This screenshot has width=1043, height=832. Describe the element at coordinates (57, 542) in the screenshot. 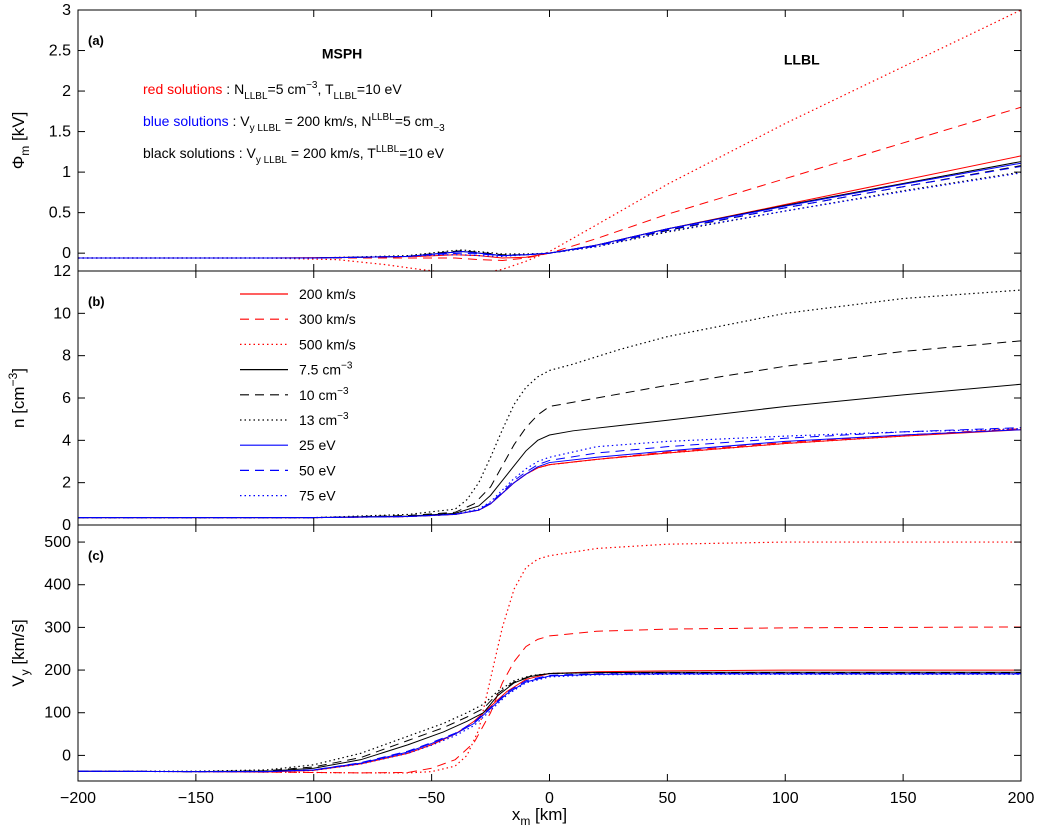

I see `panel-c-ytick-label: 500` at that location.